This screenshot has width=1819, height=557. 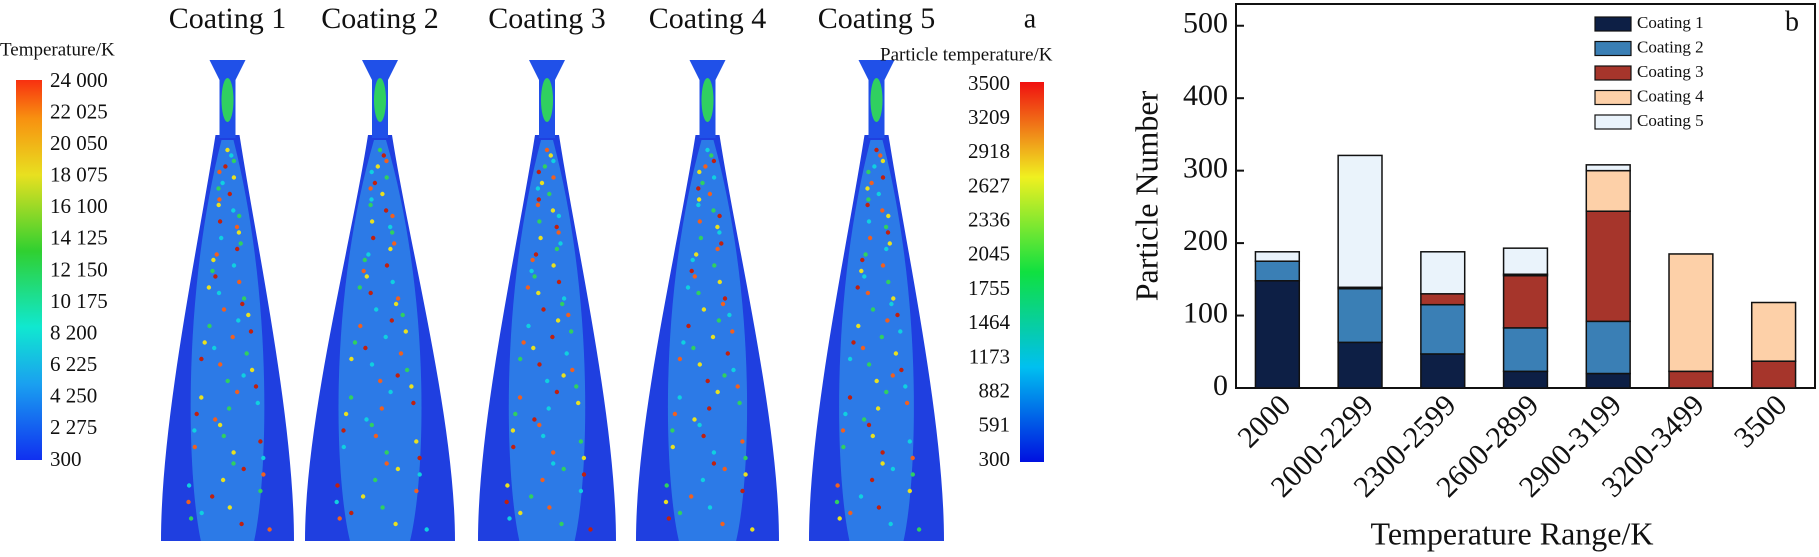 What do you see at coordinates (966, 54) in the screenshot?
I see `colorbar-title: Particle temperature/K` at bounding box center [966, 54].